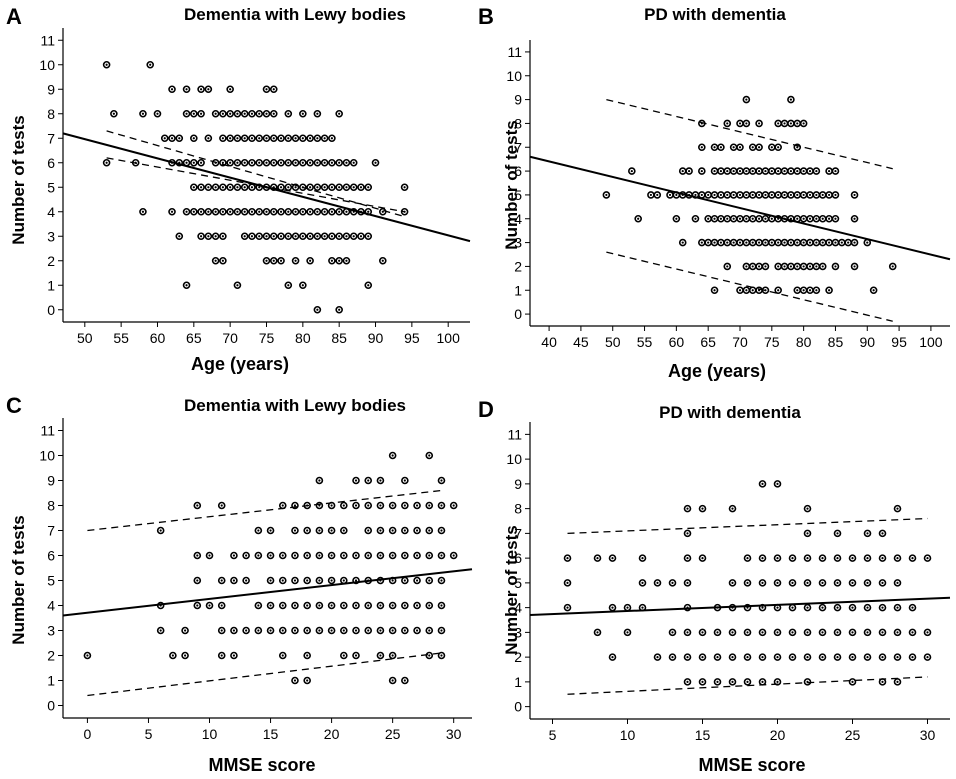 Image resolution: width=956 pixels, height=779 pixels. I want to click on panel-letter: A, so click(14, 16).